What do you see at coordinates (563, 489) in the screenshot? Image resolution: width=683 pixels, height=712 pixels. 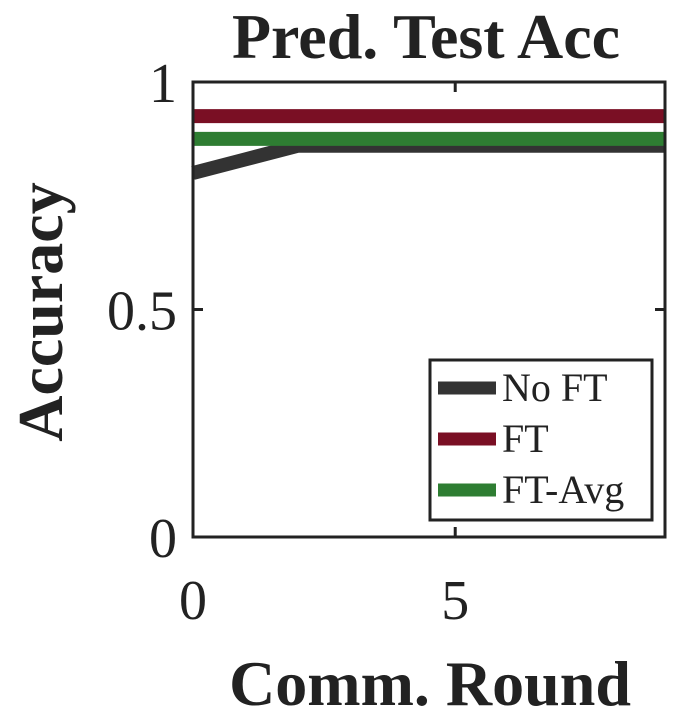 I see `legend-label: FT-Avg` at bounding box center [563, 489].